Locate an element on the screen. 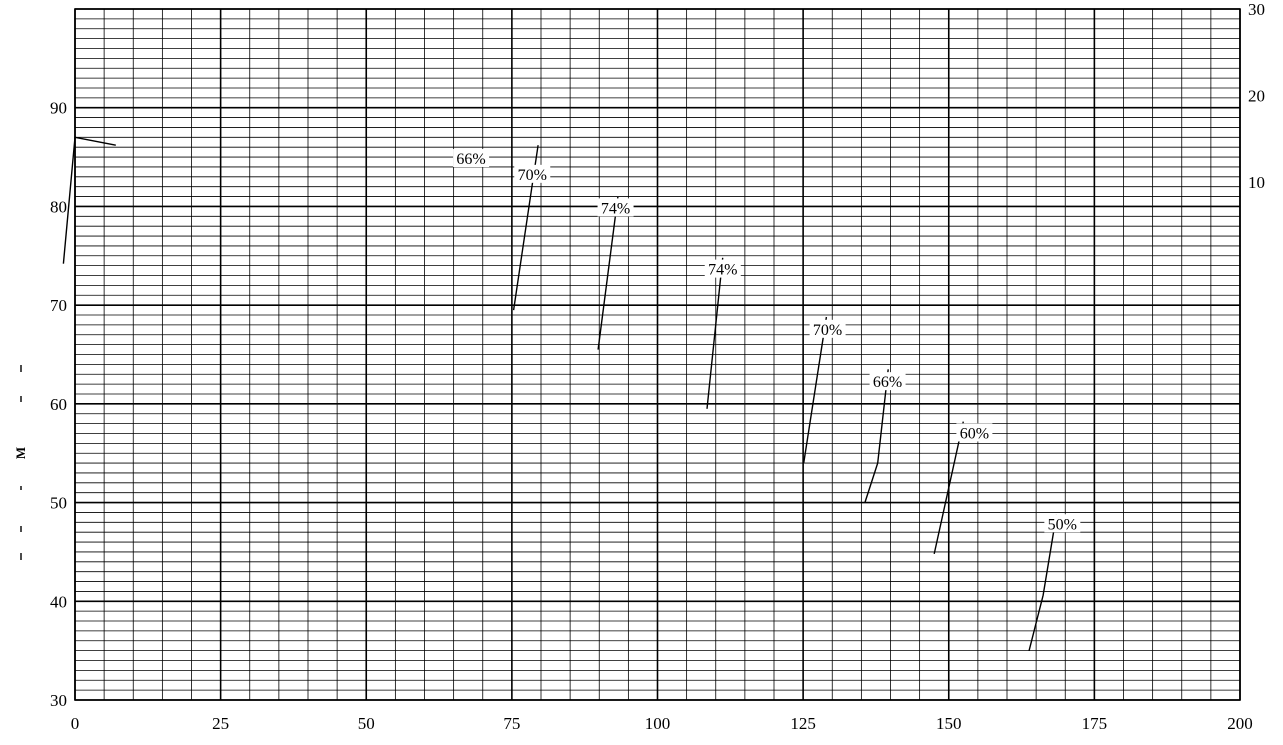 The width and height of the screenshot is (1283, 745). y-tick-label: 40 is located at coordinates (58, 601).